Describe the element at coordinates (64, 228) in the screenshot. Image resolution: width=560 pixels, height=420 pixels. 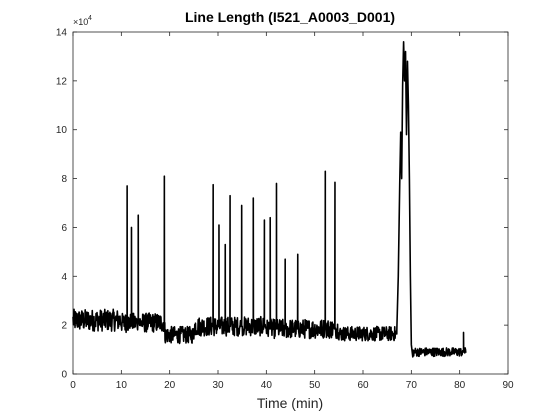
I see `y-tick-label: 6` at that location.